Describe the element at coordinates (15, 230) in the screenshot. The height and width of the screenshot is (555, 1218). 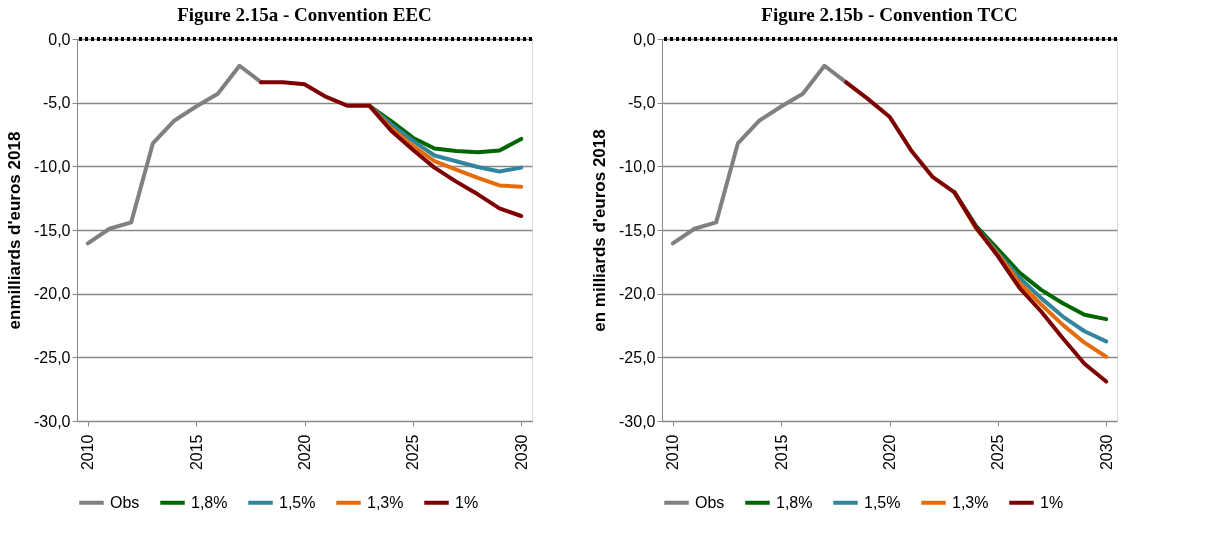
I see `y-axis-title: enmilliards d'euros 2018` at that location.